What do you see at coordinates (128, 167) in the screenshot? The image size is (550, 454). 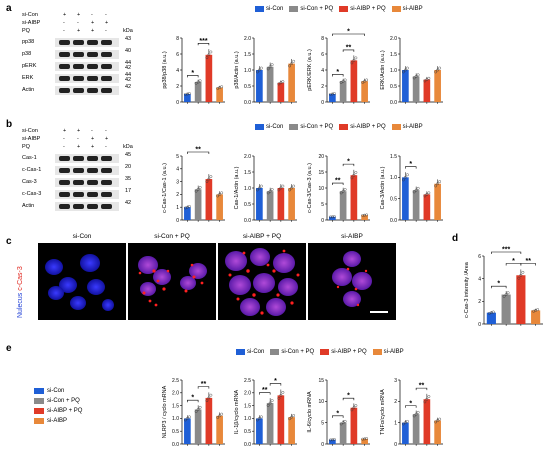 I see `blot-b-kda-value: 20` at bounding box center [128, 167].